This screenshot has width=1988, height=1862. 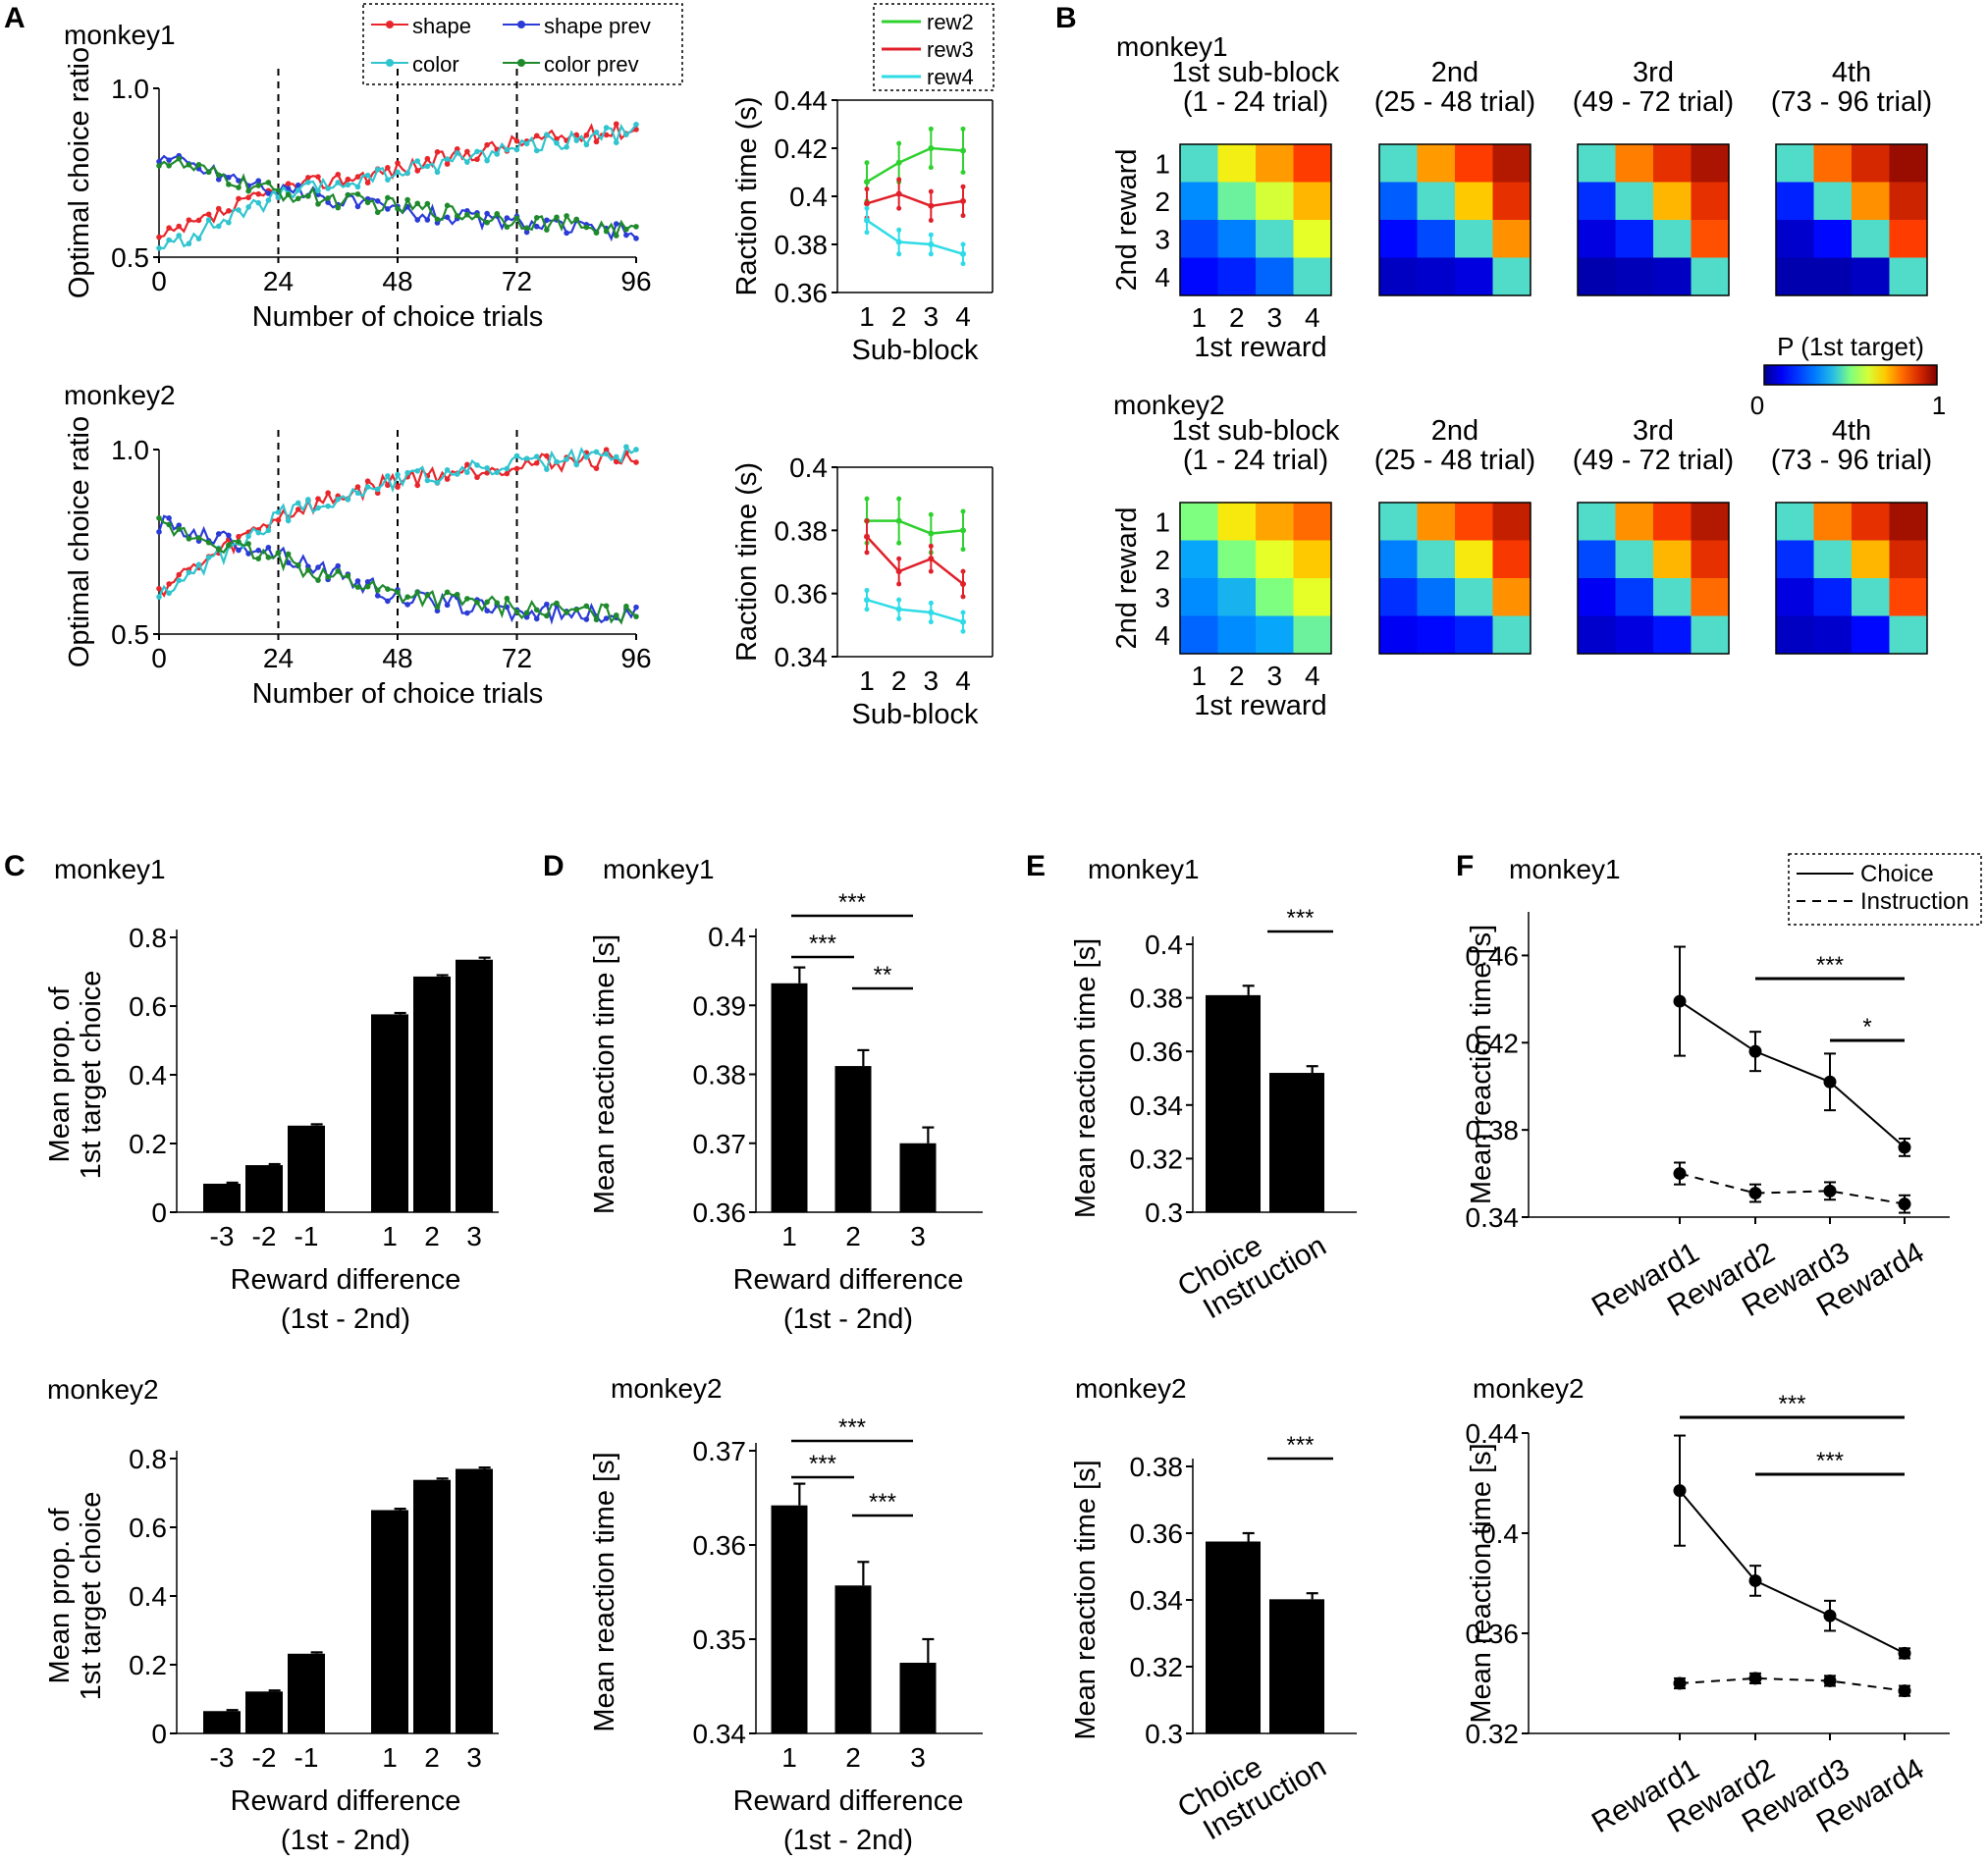 What do you see at coordinates (1162, 201) in the screenshot?
I see `y-tick-label-B1-1: 2` at bounding box center [1162, 201].